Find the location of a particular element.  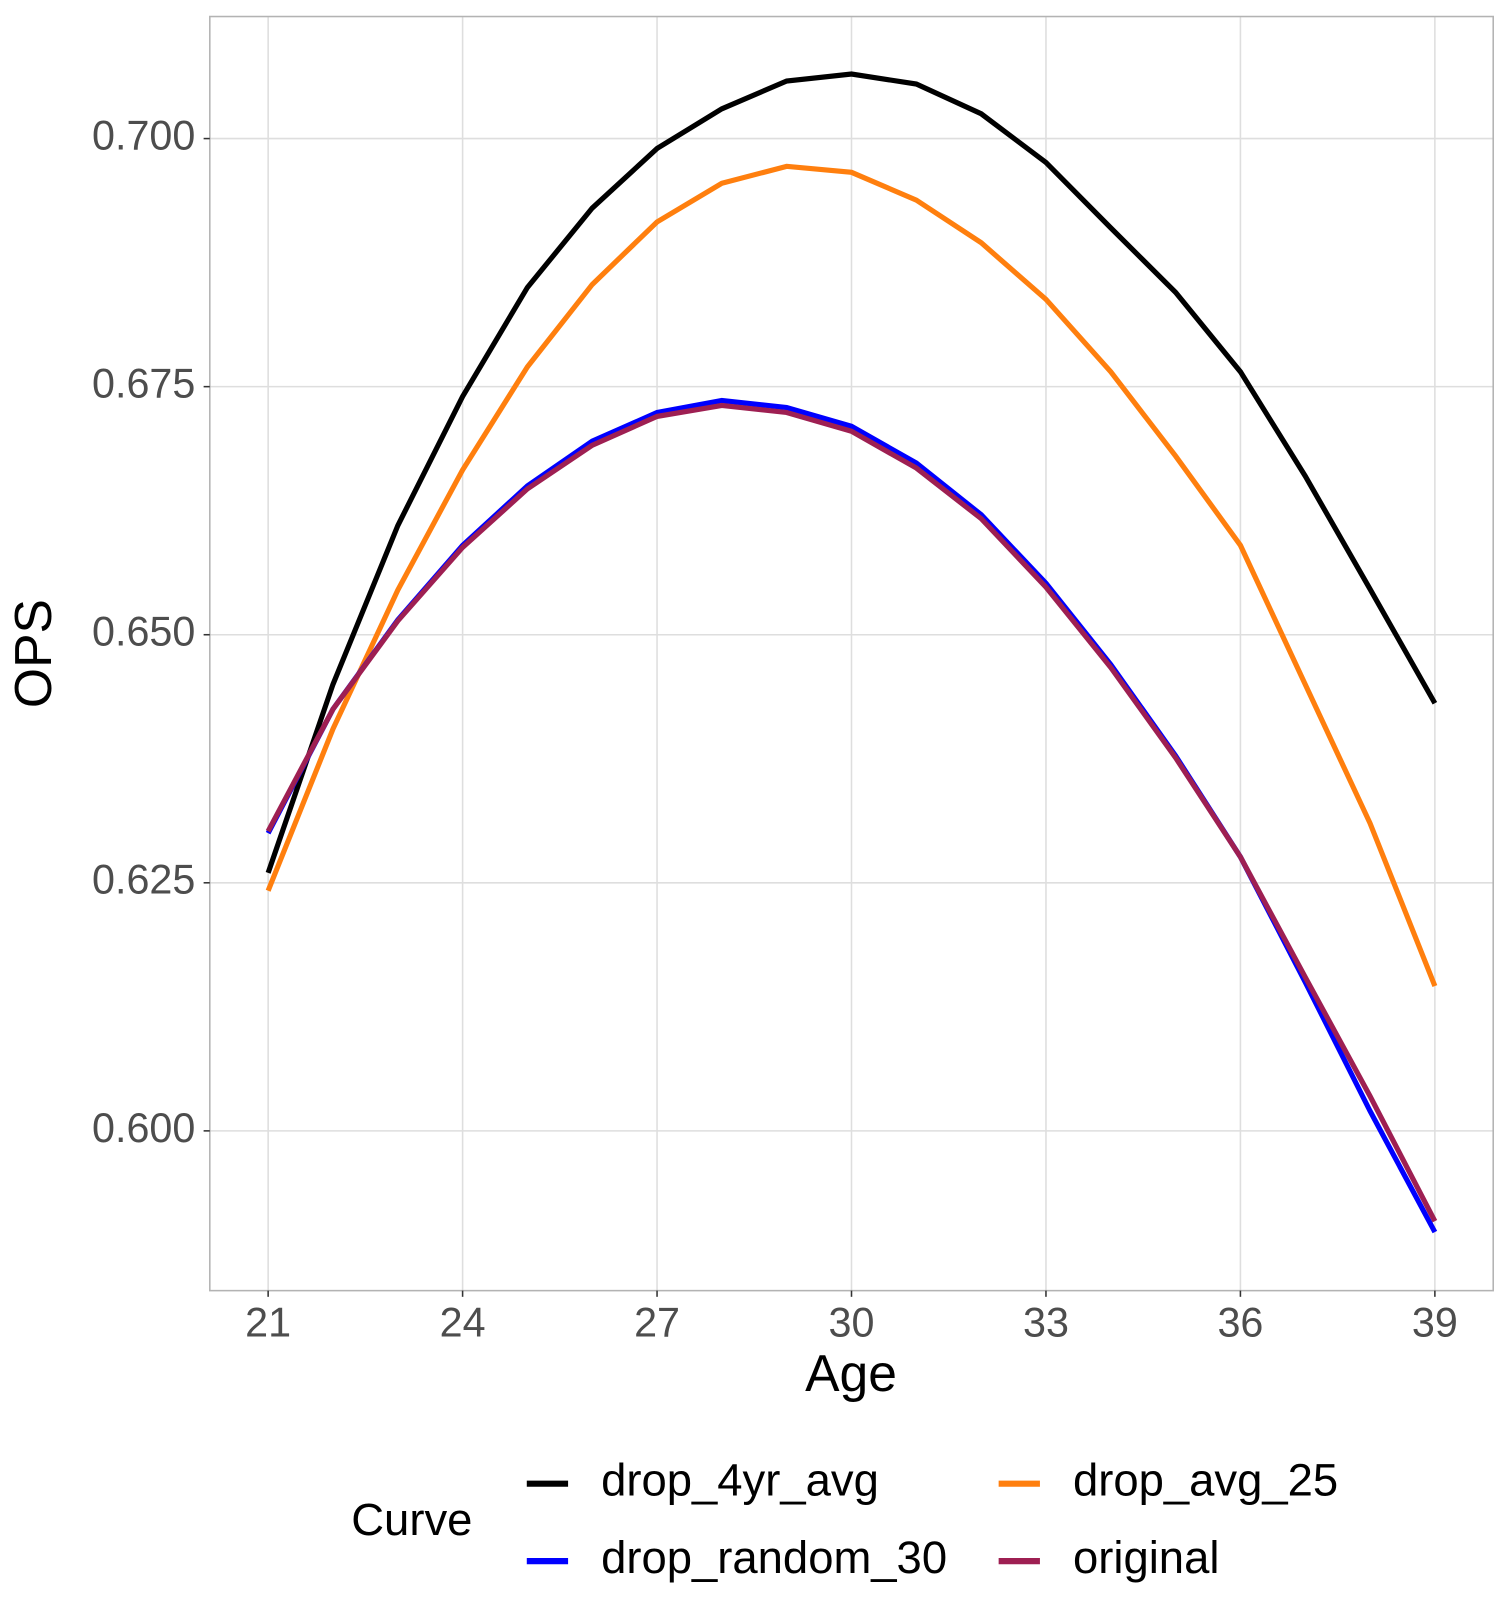

x-axis-title: Age is located at coordinates (851, 1373).